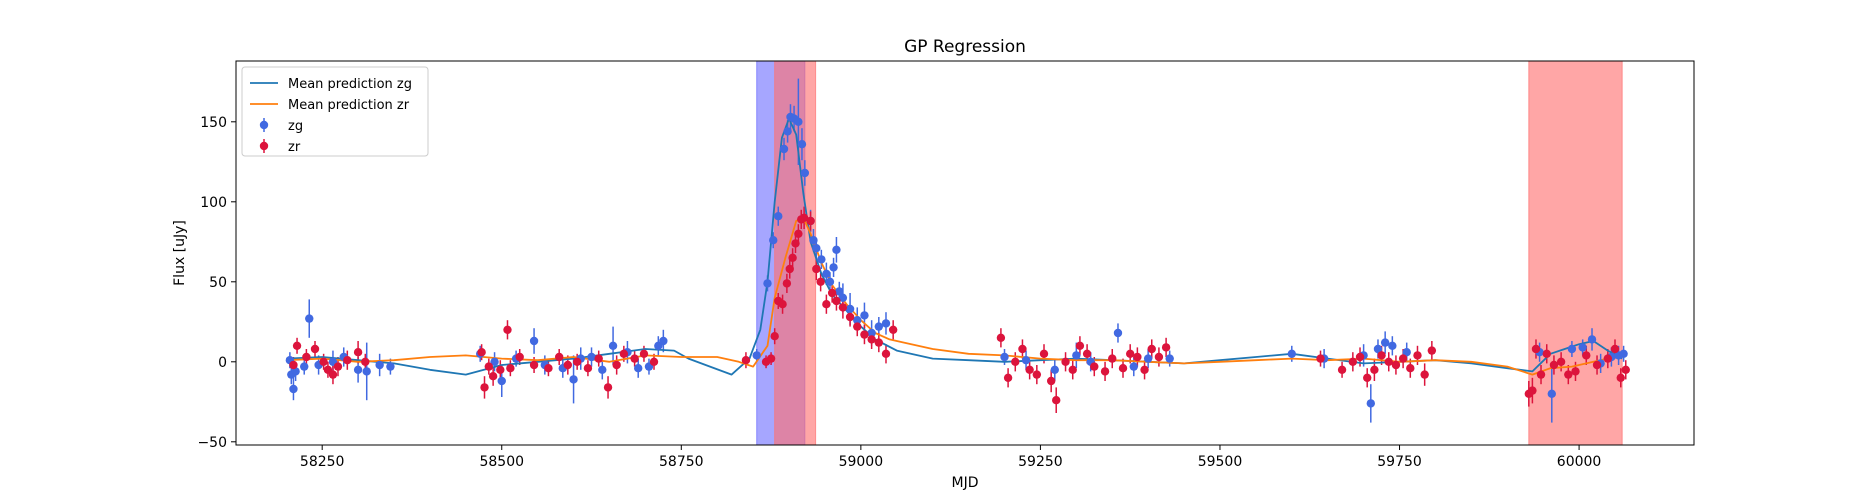 Image resolution: width=1875 pixels, height=500 pixels. I want to click on x-axis-label: MJD, so click(965, 483).